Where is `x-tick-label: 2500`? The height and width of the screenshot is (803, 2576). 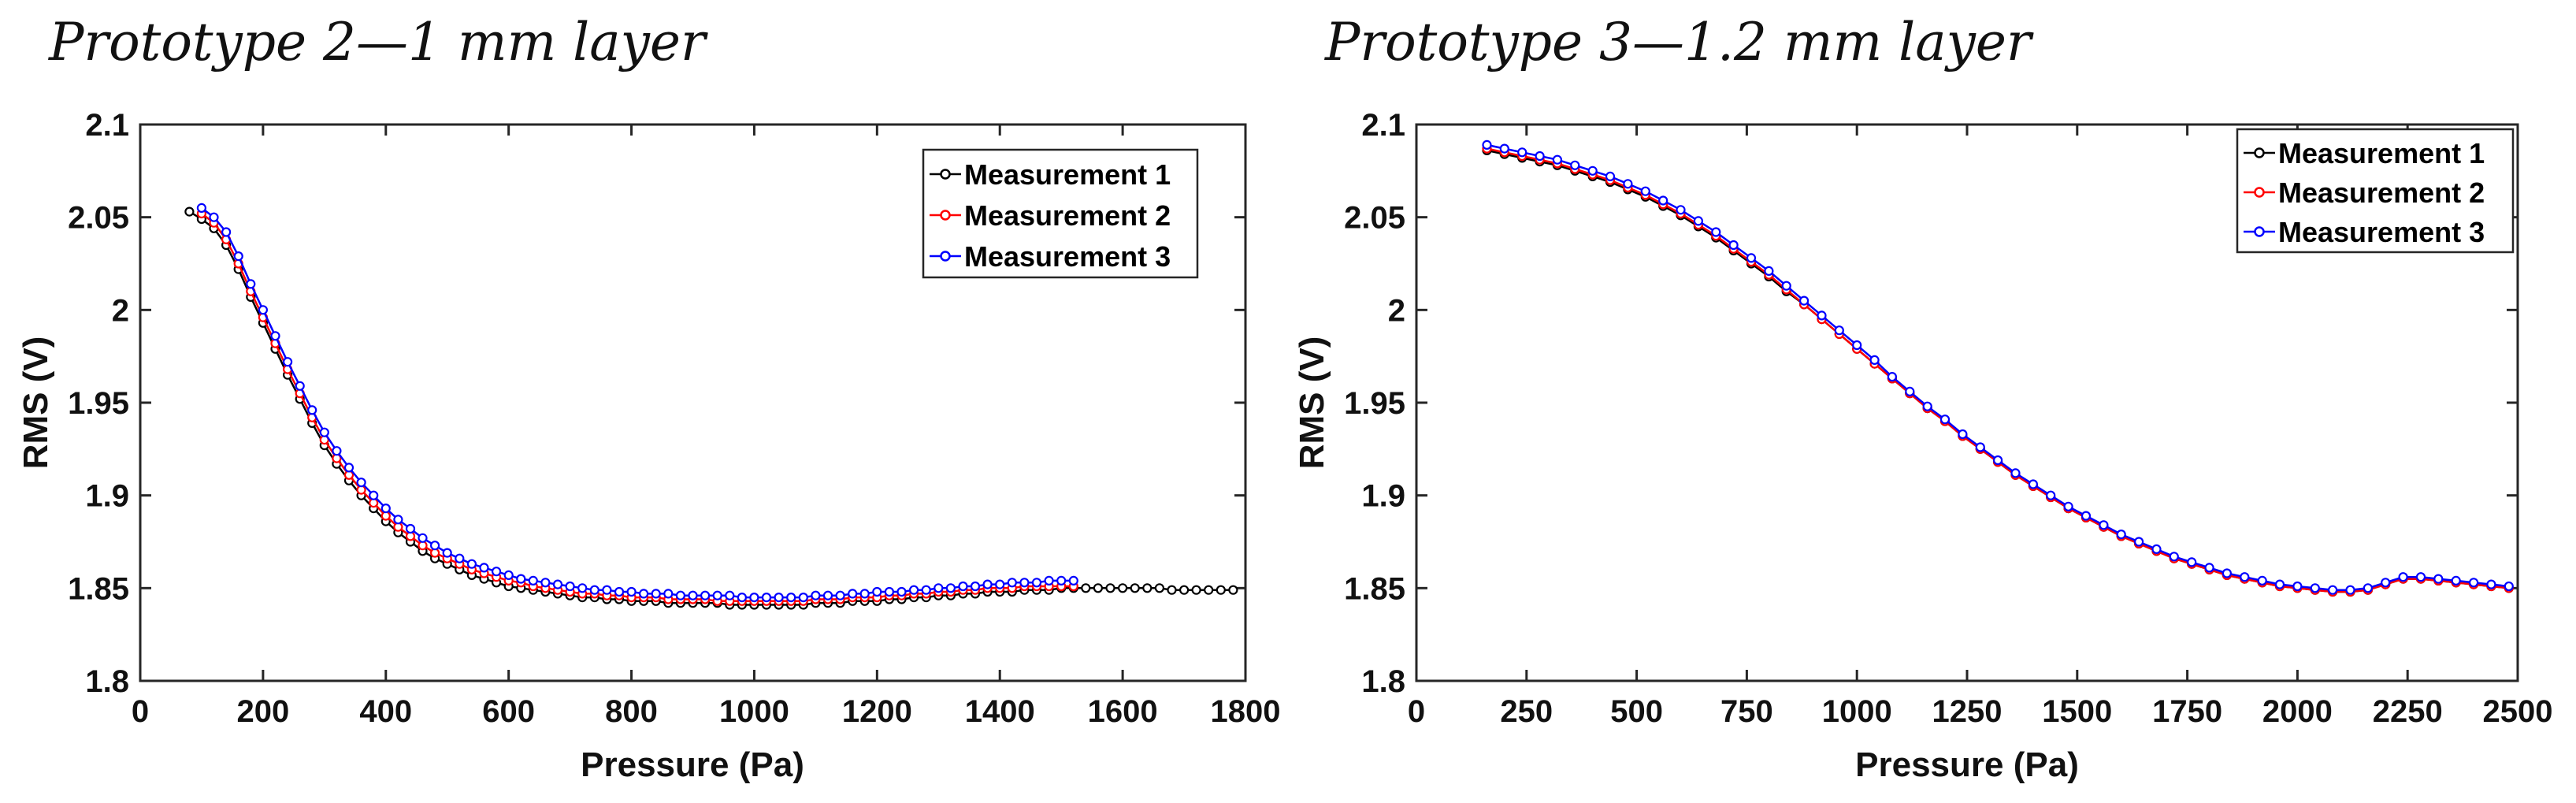
x-tick-label: 2500 is located at coordinates (2518, 711).